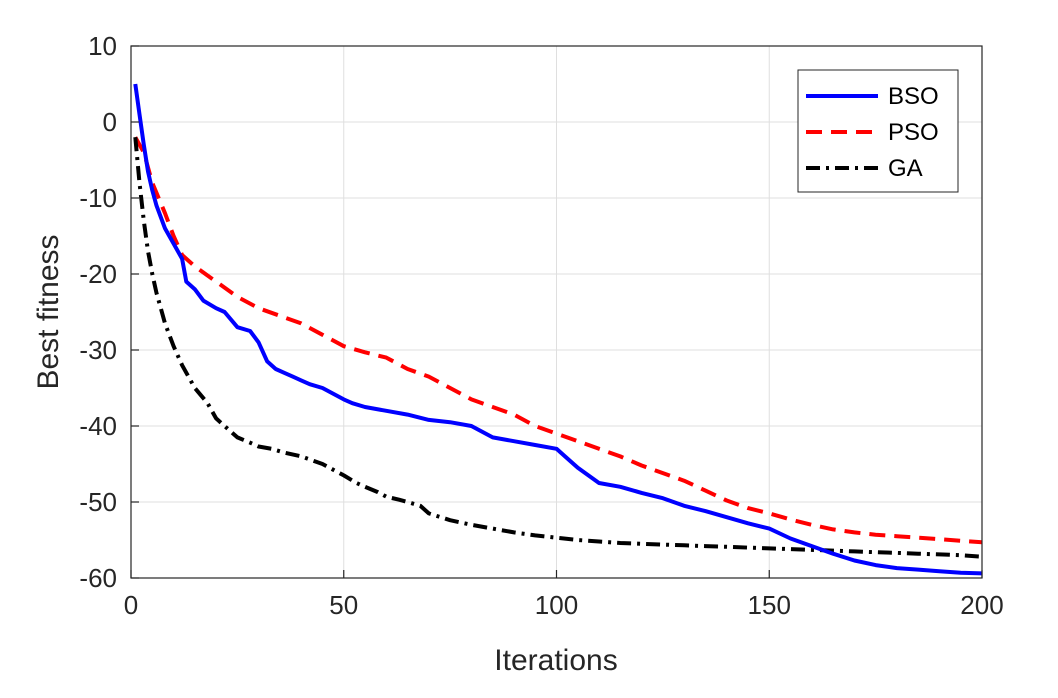 The height and width of the screenshot is (698, 1058). I want to click on legend-label-pso: PSO, so click(913, 132).